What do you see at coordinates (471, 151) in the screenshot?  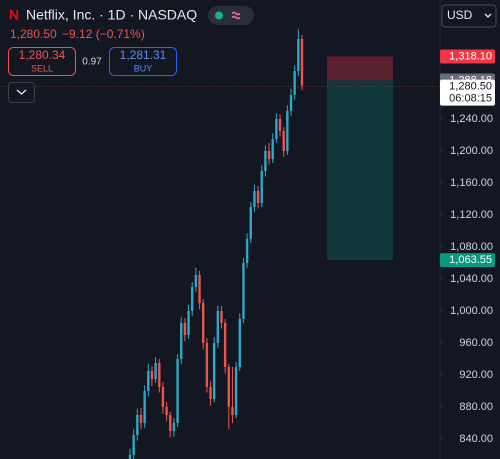 I see `y-tick-label: 1,200.00` at bounding box center [471, 151].